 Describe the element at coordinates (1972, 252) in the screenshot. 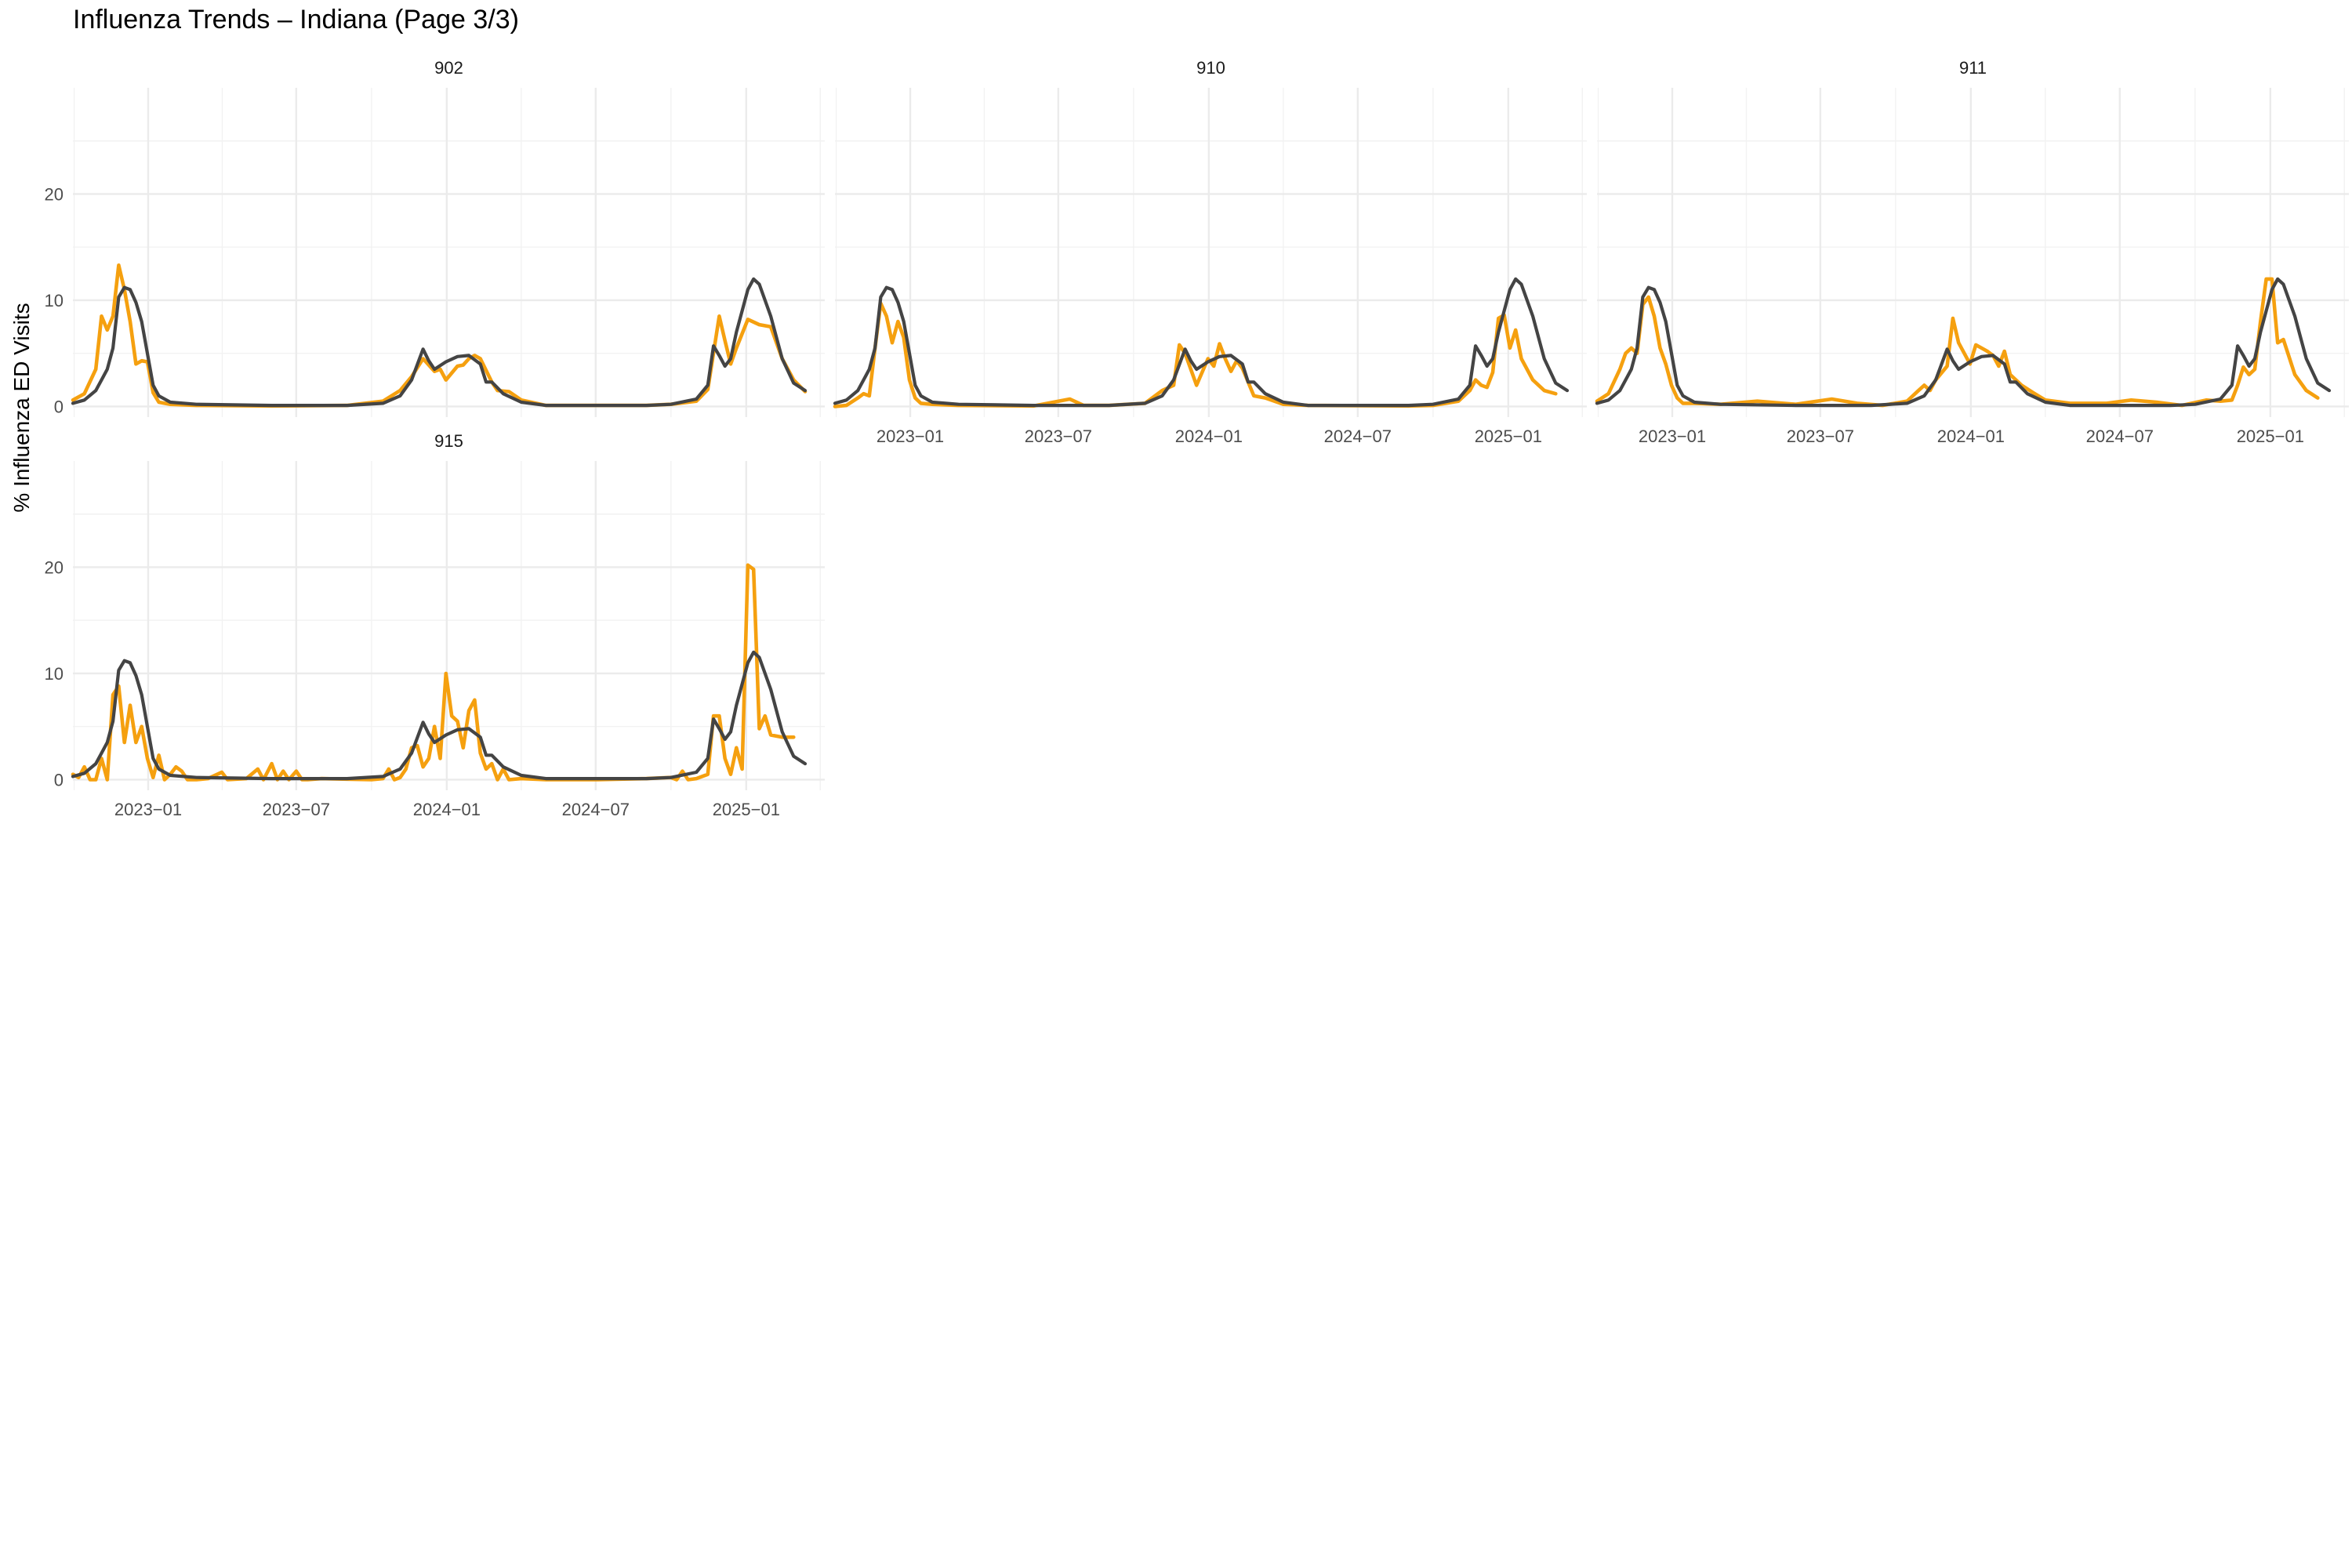

I see `panel-911: 911 2023−01 2023−07 2024−01 2024−07 2025−01` at that location.